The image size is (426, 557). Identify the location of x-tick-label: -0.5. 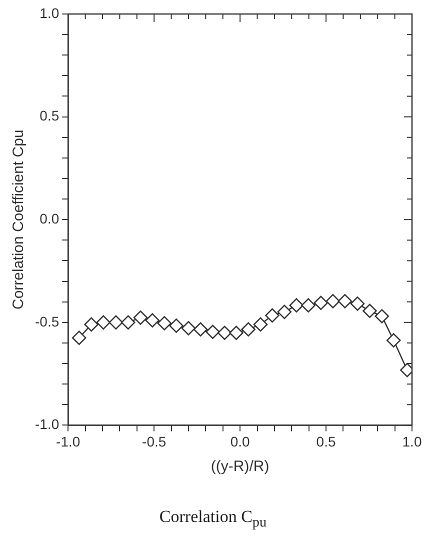
(154, 441).